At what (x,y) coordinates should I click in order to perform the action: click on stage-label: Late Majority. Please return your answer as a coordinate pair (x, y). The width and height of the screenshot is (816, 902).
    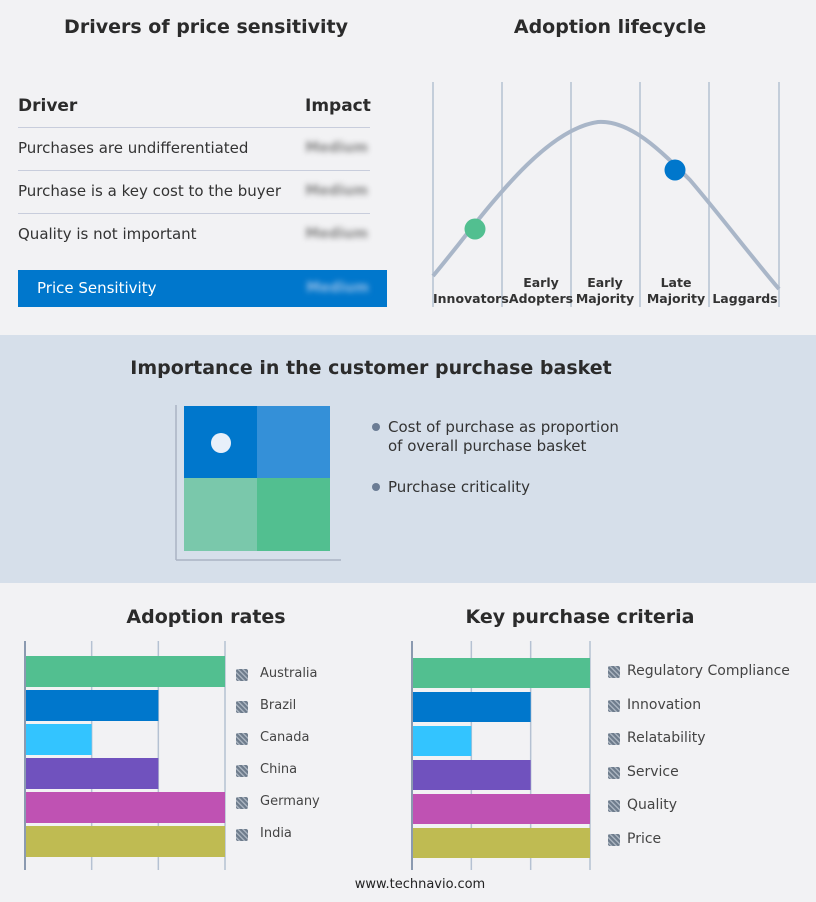
    Looking at the image, I should click on (676, 290).